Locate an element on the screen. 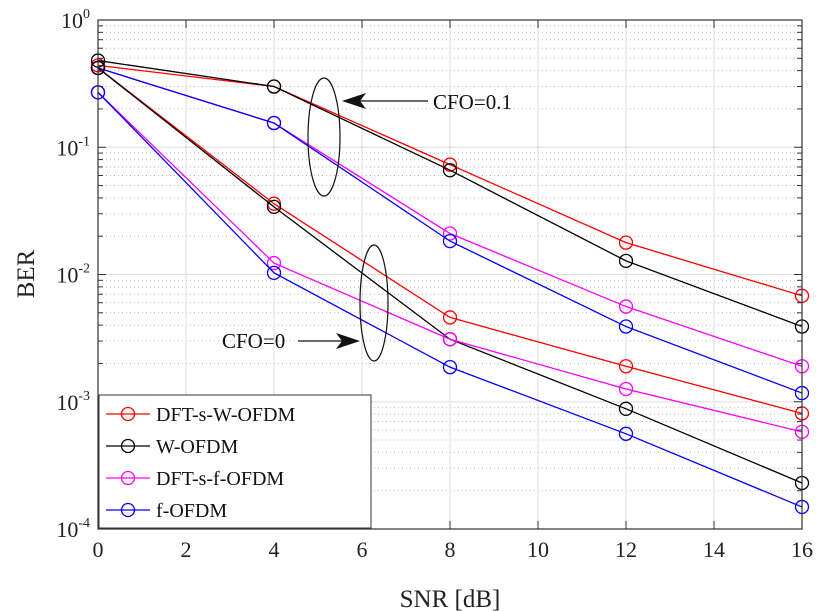  cfo-0.1-label: CFO=0.1 is located at coordinates (472, 102).